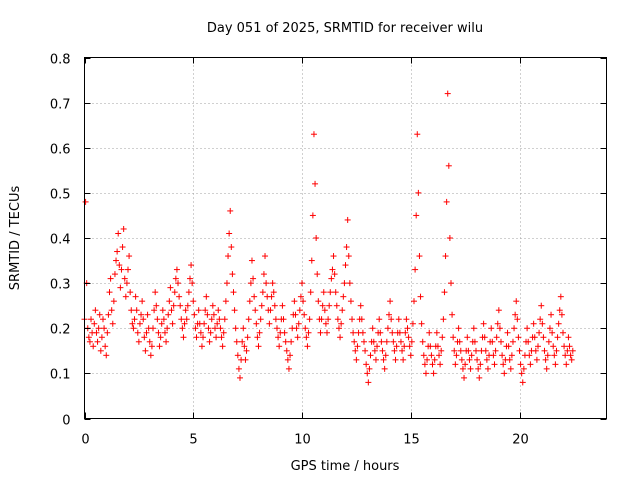 The width and height of the screenshot is (640, 480). What do you see at coordinates (345, 466) in the screenshot?
I see `x-axis-label: GPS time / hours` at bounding box center [345, 466].